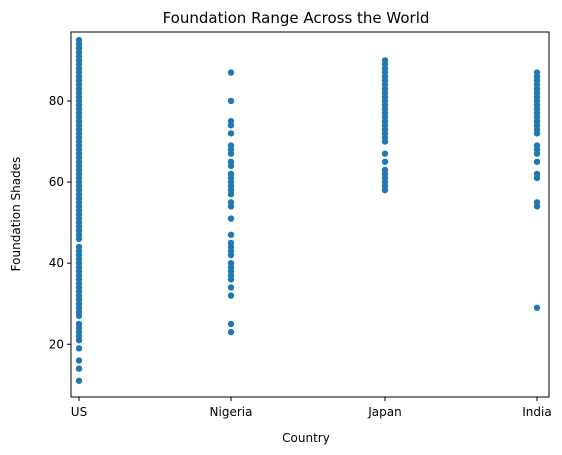  What do you see at coordinates (56, 344) in the screenshot?
I see `y-tick-label-0: 20` at bounding box center [56, 344].